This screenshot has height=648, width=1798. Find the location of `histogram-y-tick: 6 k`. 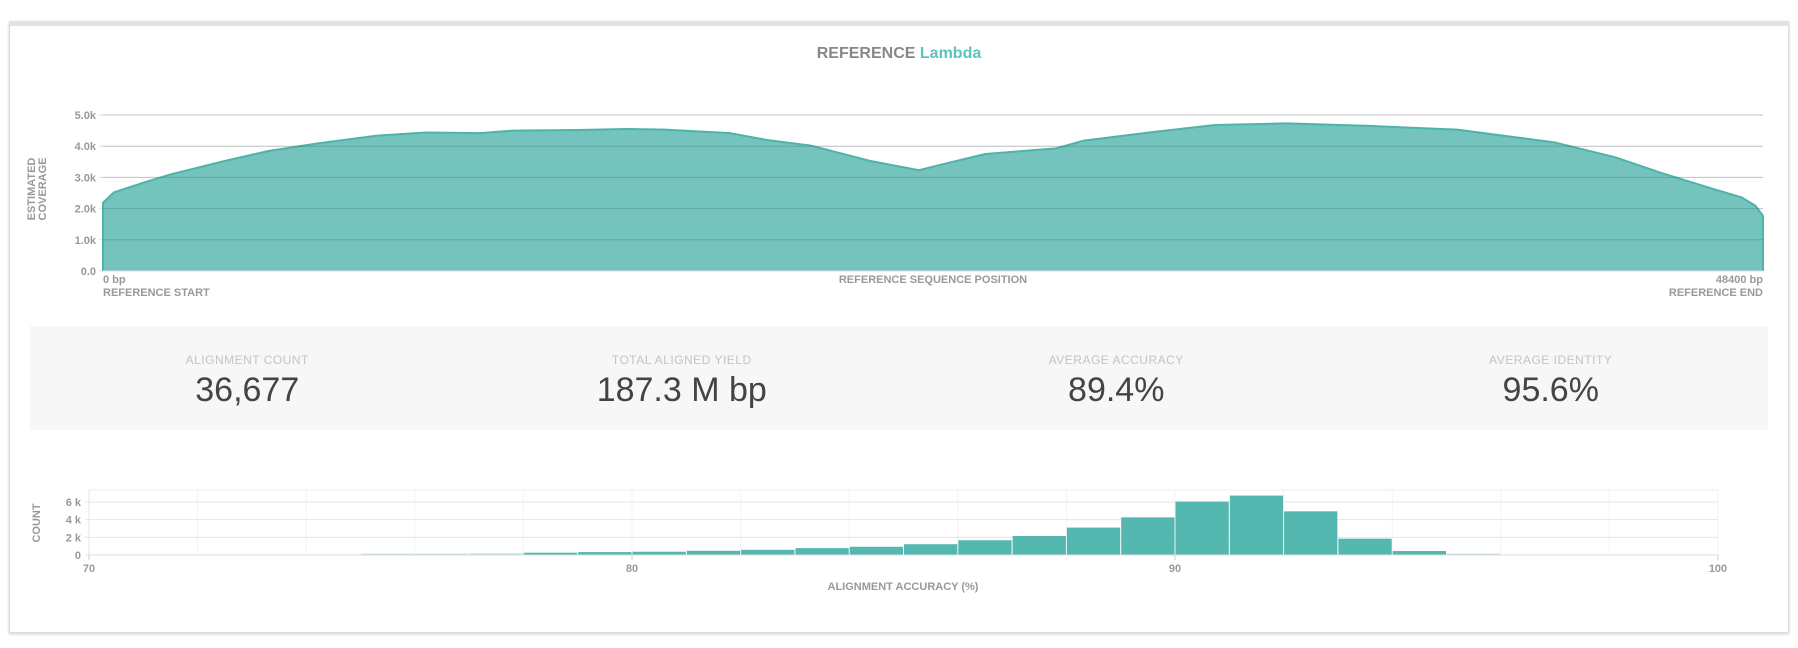

histogram-y-tick: 6 k is located at coordinates (74, 503).